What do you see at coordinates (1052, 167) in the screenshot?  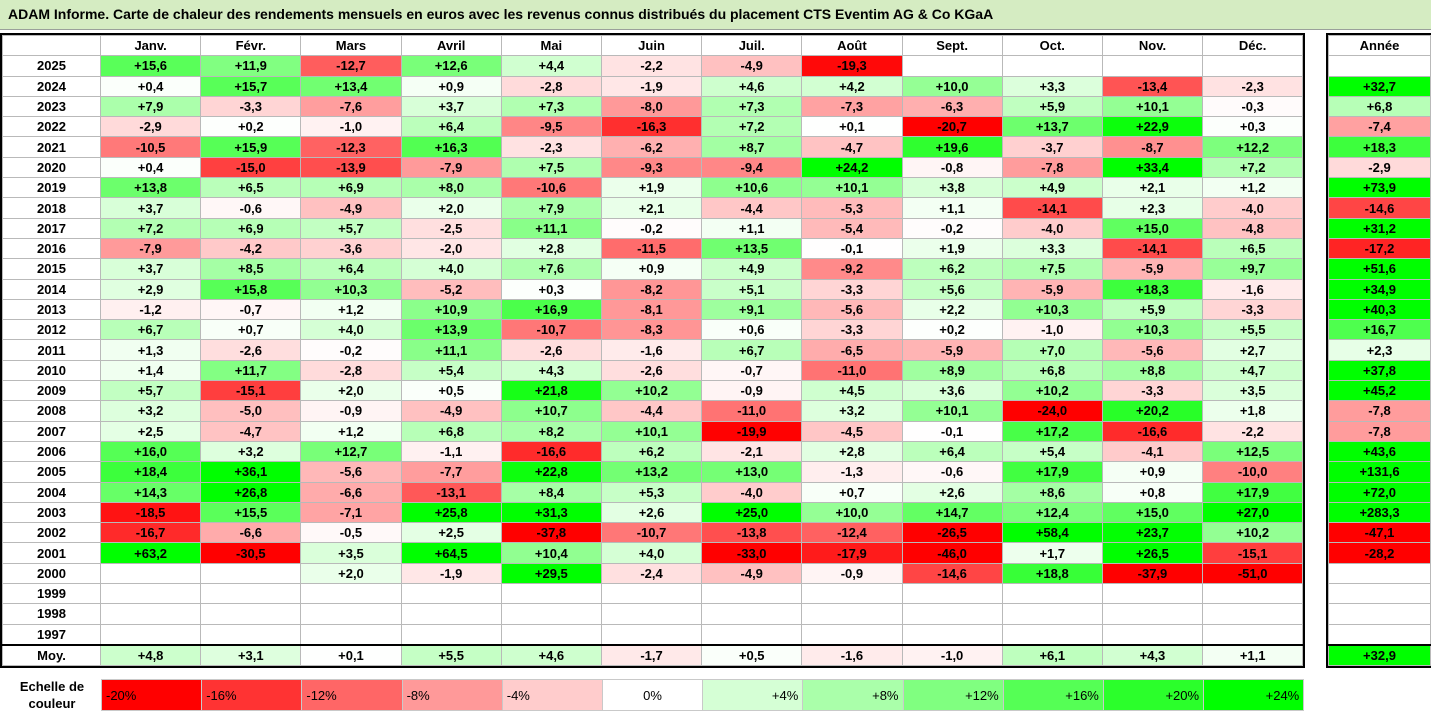 I see `heatmap-cell: -7,8` at bounding box center [1052, 167].